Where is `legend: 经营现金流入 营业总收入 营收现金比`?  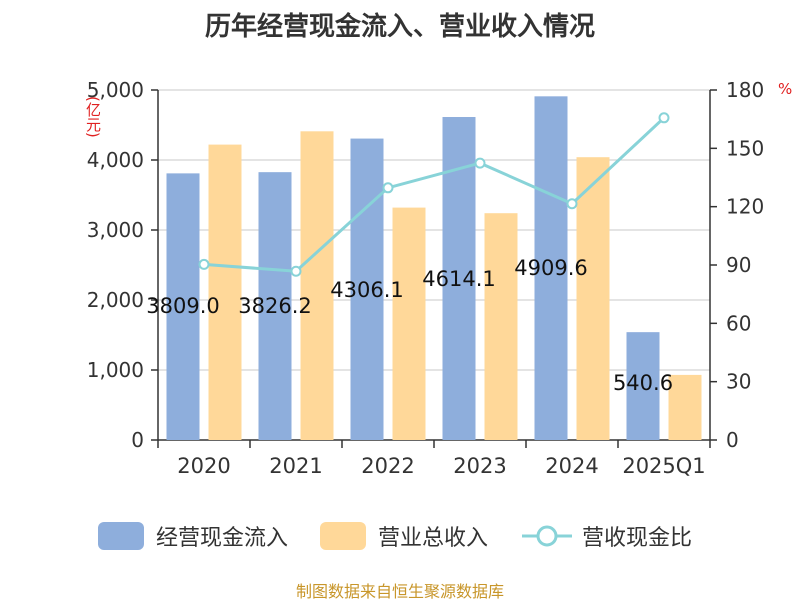
legend: 经营现金流入 营业总收入 营收现金比 is located at coordinates (400, 536).